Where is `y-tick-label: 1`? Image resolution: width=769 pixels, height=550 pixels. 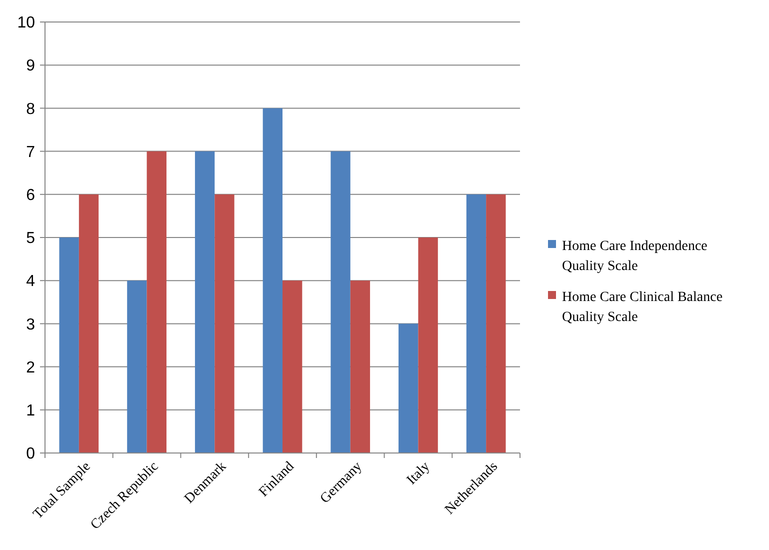
y-tick-label: 1 is located at coordinates (31, 411).